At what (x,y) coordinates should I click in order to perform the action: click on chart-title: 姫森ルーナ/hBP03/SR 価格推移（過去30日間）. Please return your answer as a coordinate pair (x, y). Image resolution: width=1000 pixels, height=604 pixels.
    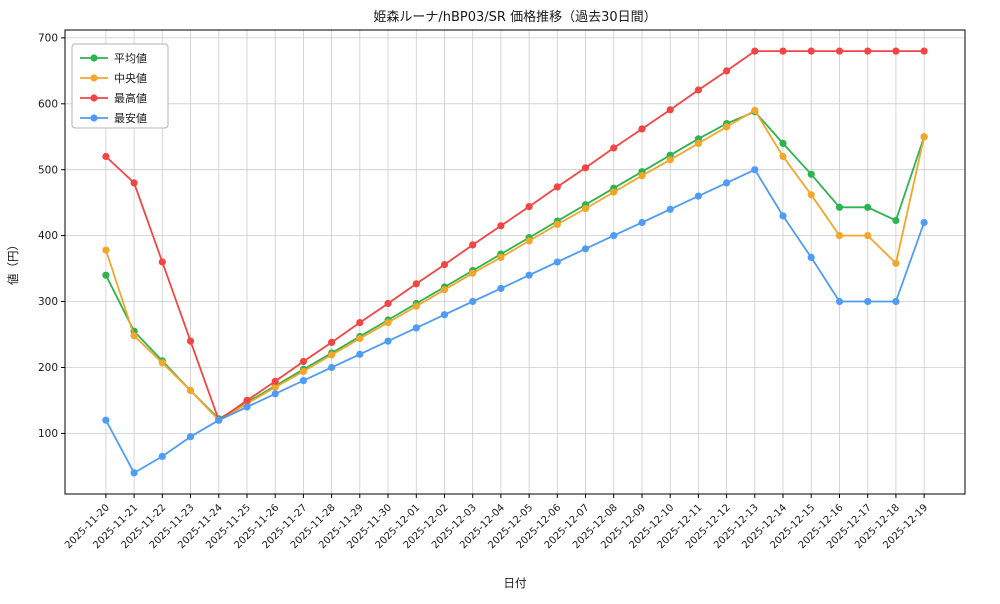
    Looking at the image, I should click on (514, 17).